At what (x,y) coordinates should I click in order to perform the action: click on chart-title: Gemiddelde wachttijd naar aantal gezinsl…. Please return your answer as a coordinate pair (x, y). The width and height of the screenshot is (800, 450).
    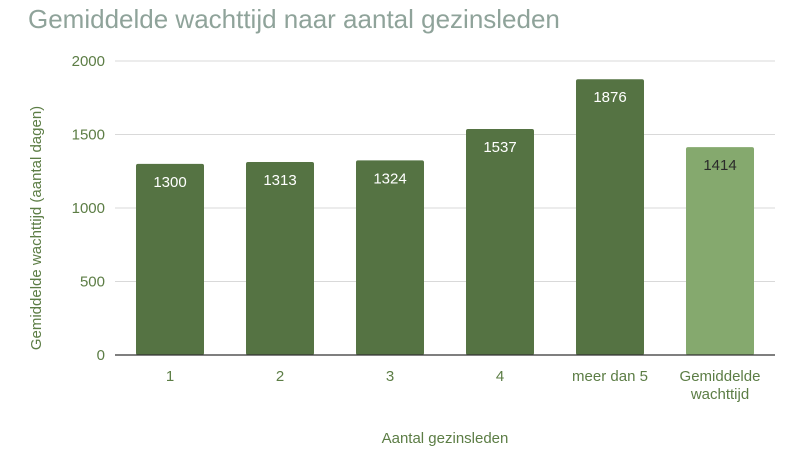
    Looking at the image, I should click on (294, 19).